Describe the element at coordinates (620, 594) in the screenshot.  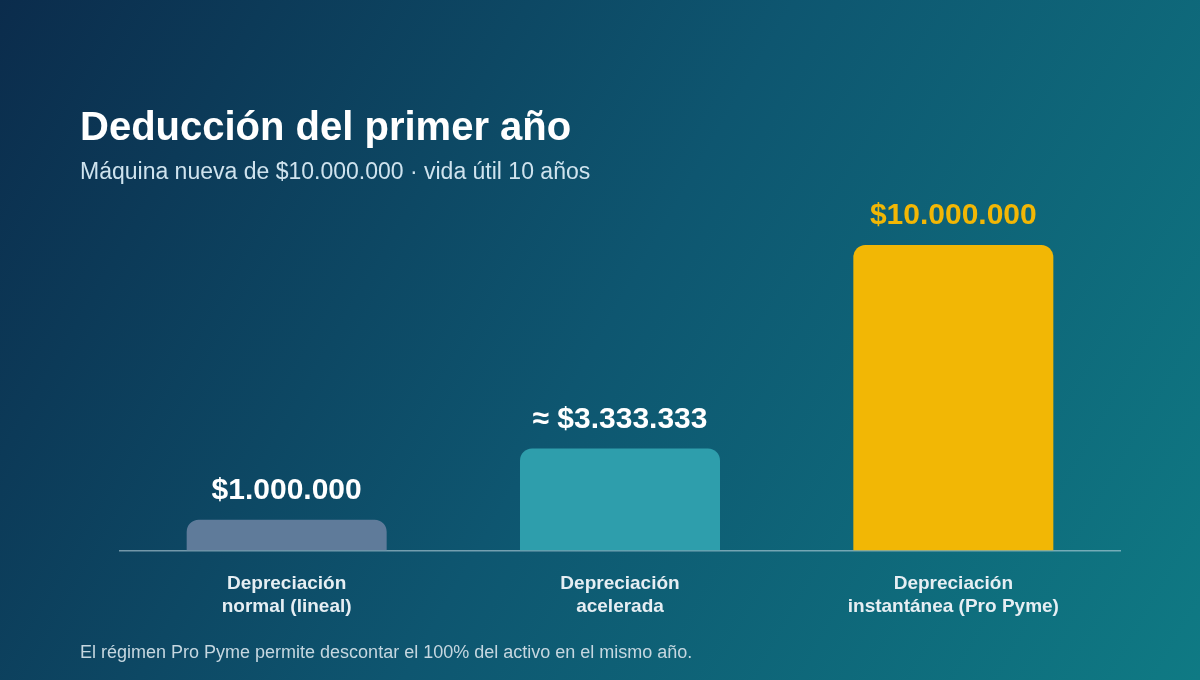
I see `x-tick-label: Depreciación acelerada` at that location.